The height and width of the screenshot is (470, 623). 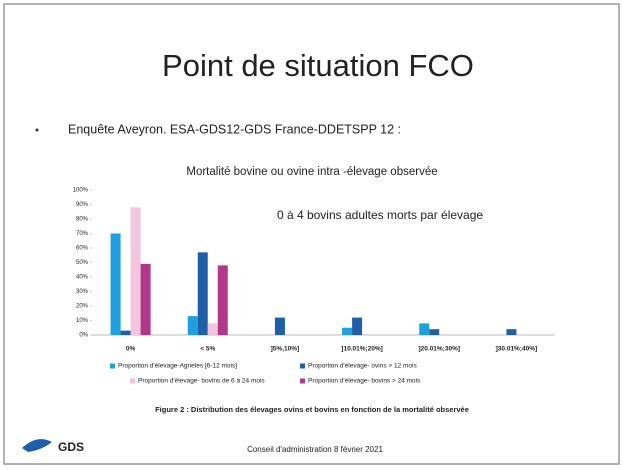 I want to click on y-tick-label: 50%, so click(x=82, y=263).